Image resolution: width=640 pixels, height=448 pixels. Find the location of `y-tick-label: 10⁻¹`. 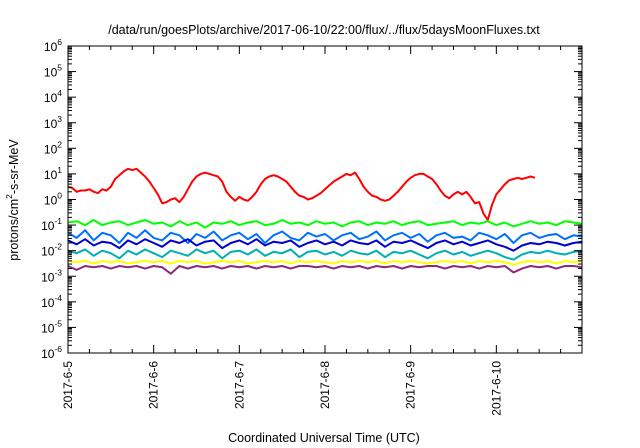

y-tick-label: 10⁻¹ is located at coordinates (51, 224).